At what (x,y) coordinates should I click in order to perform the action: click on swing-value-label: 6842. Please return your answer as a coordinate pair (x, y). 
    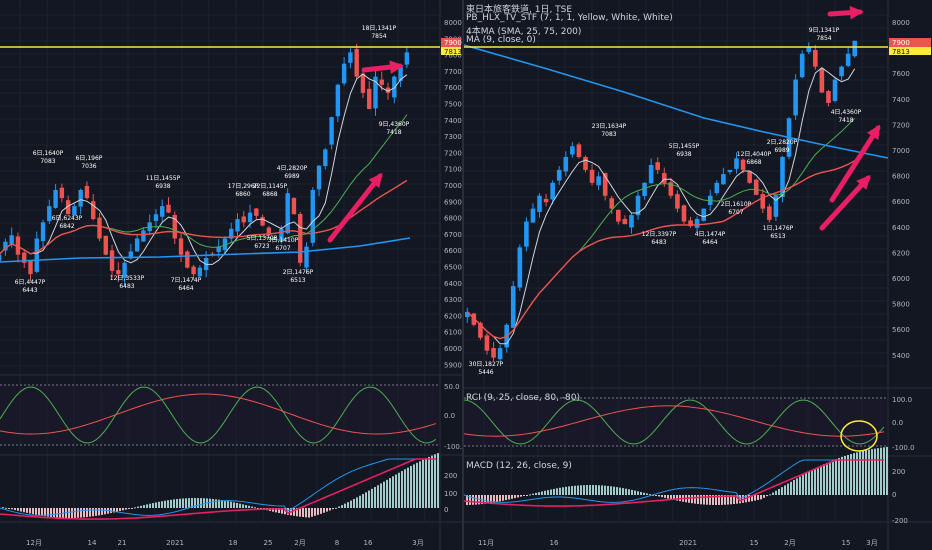
    Looking at the image, I should click on (66, 226).